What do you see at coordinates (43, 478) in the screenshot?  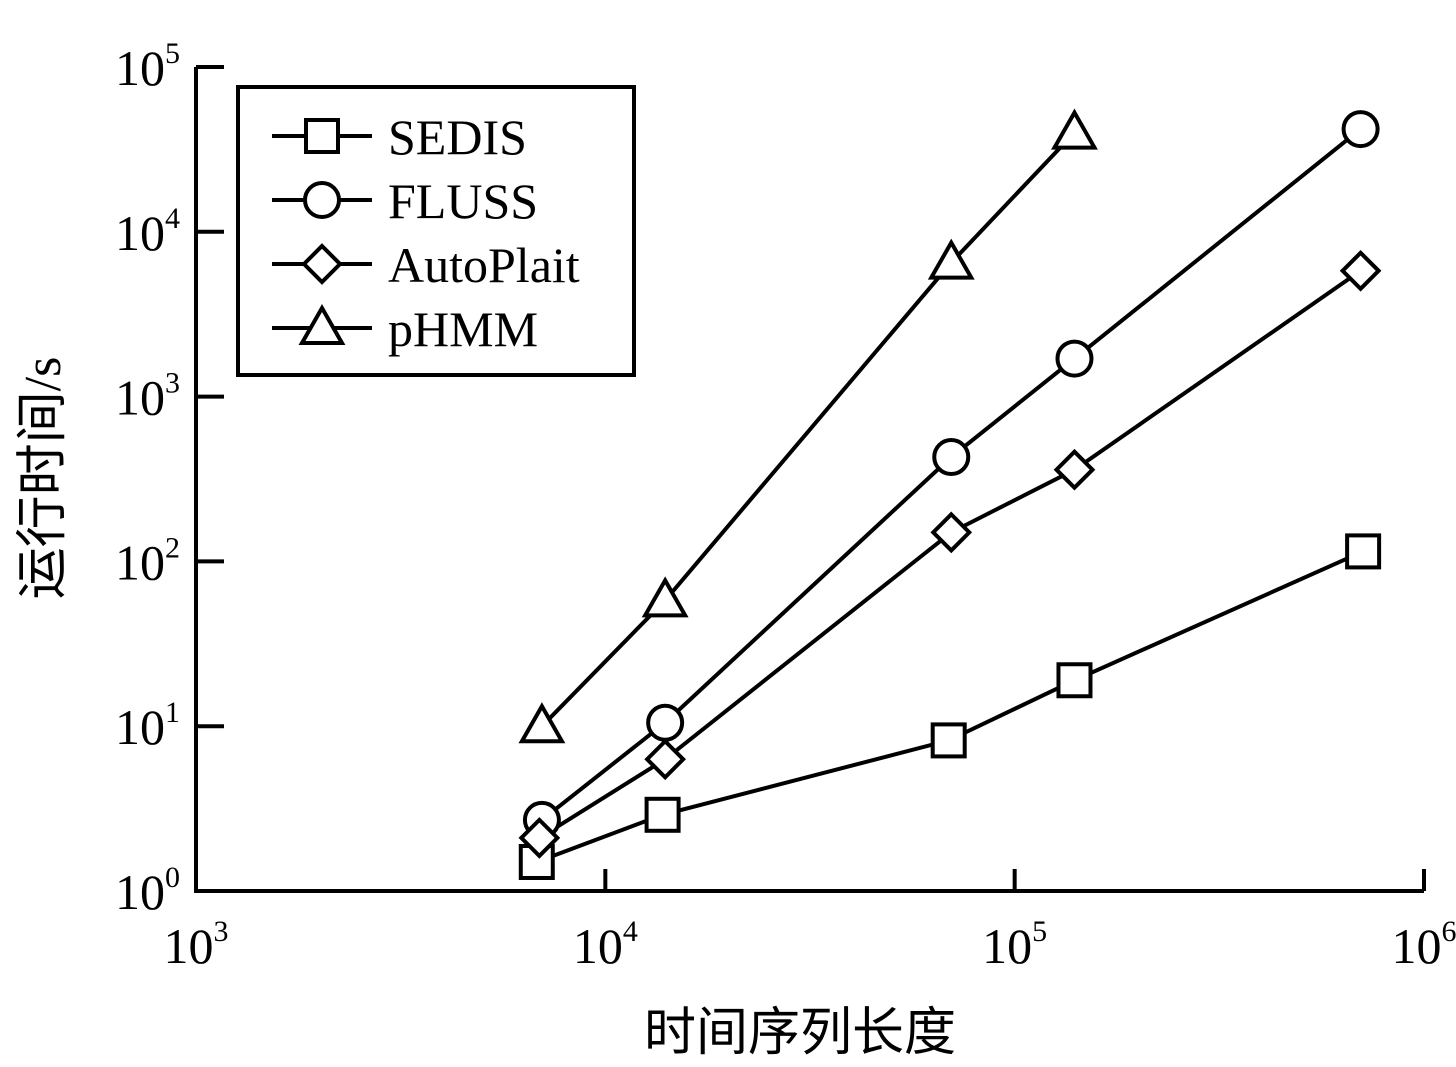 I see `y-axis-title: 运行时间/s` at bounding box center [43, 478].